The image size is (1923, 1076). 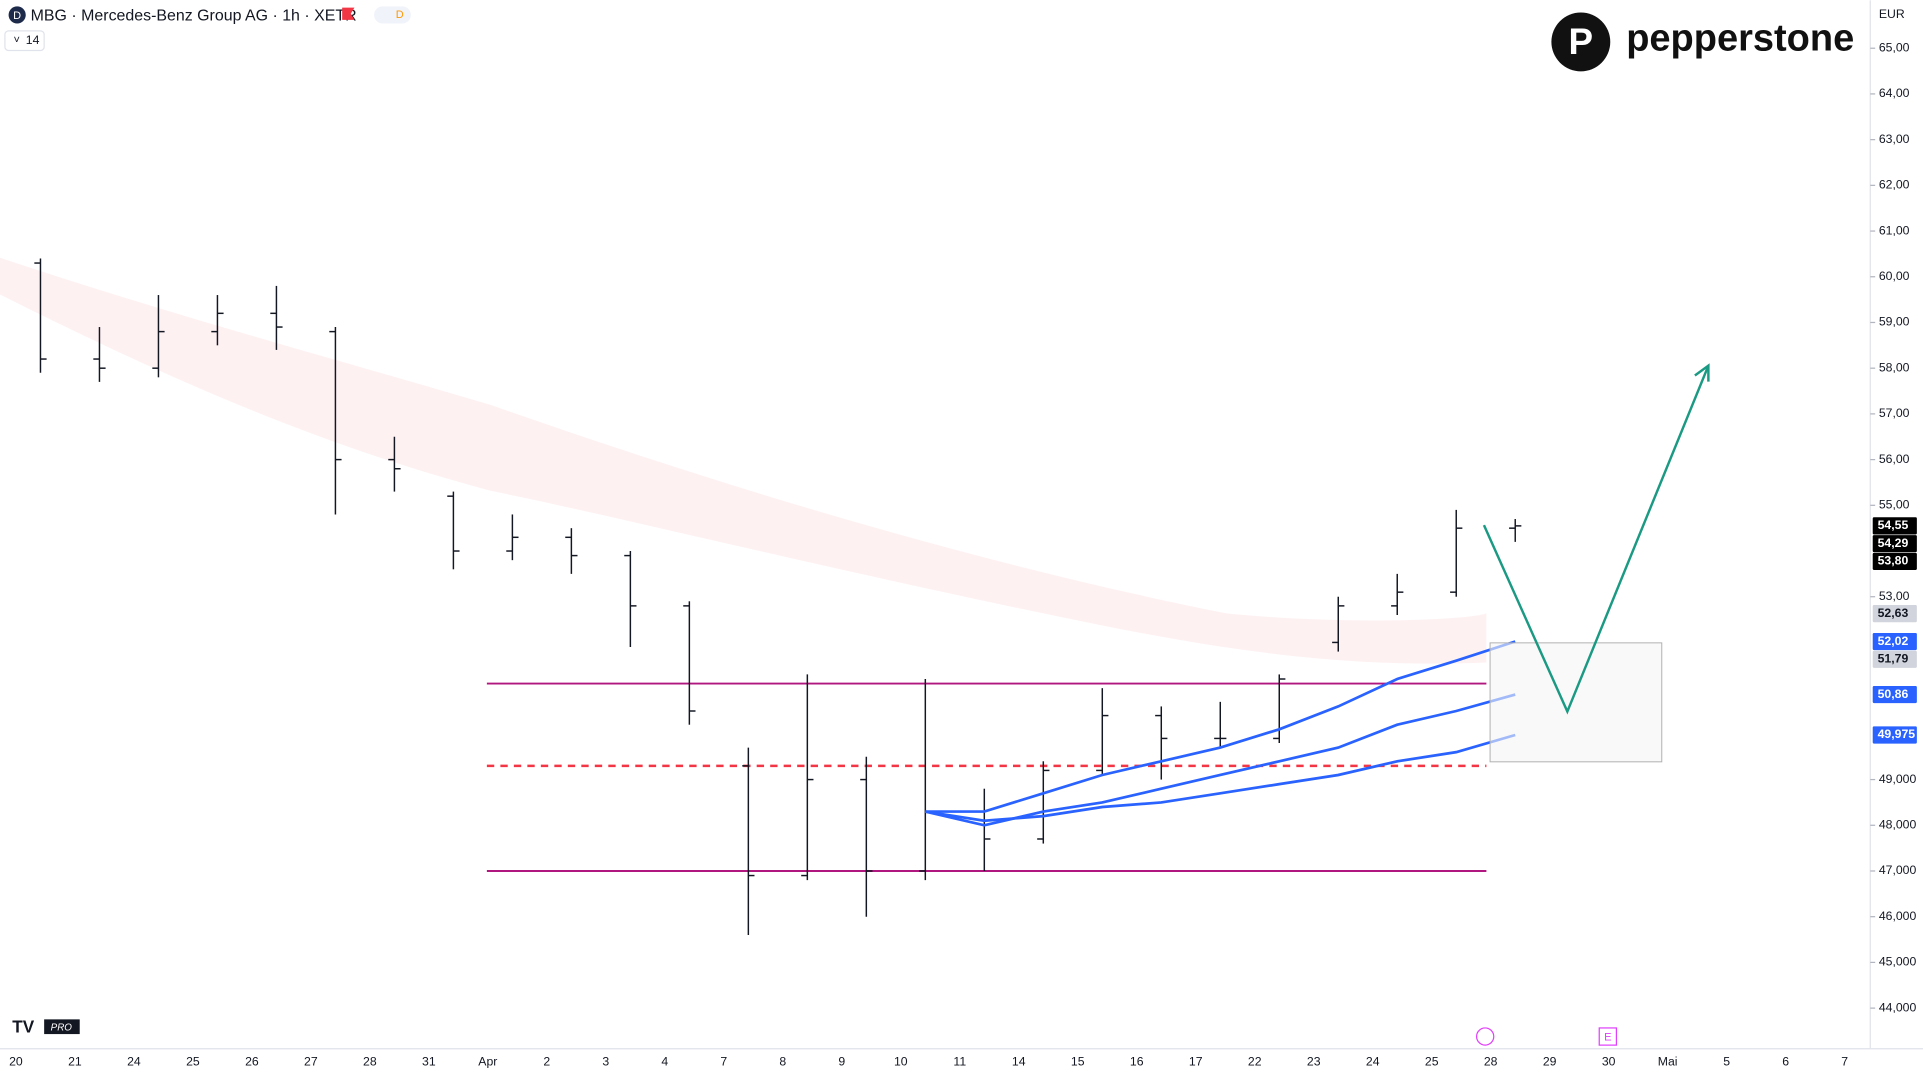 What do you see at coordinates (1019, 1062) in the screenshot?
I see `x-tick-label: 14` at bounding box center [1019, 1062].